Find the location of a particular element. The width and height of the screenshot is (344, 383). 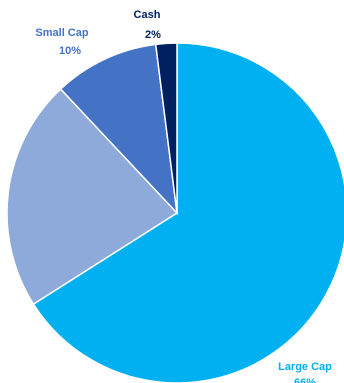

slice-label: Small Cap is located at coordinates (61, 33).